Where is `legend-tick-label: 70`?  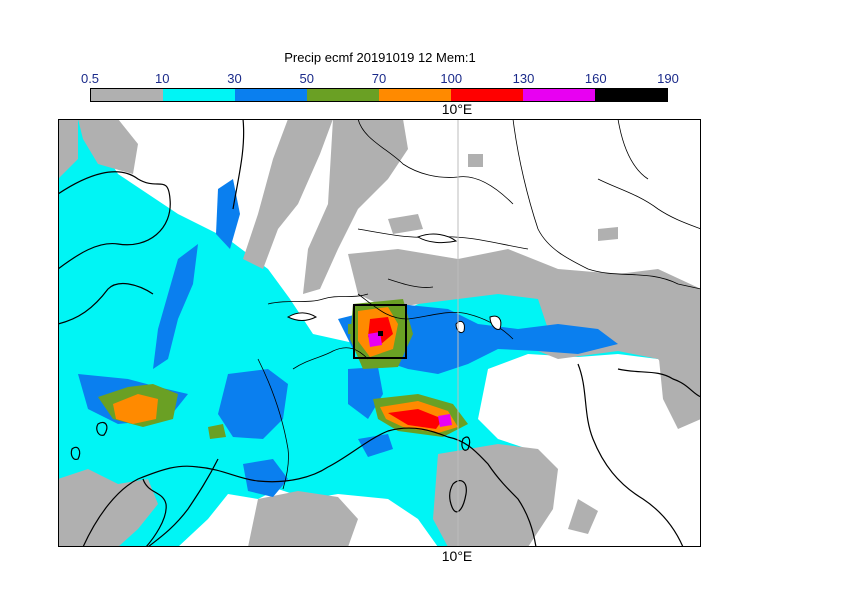 legend-tick-label: 70 is located at coordinates (379, 78).